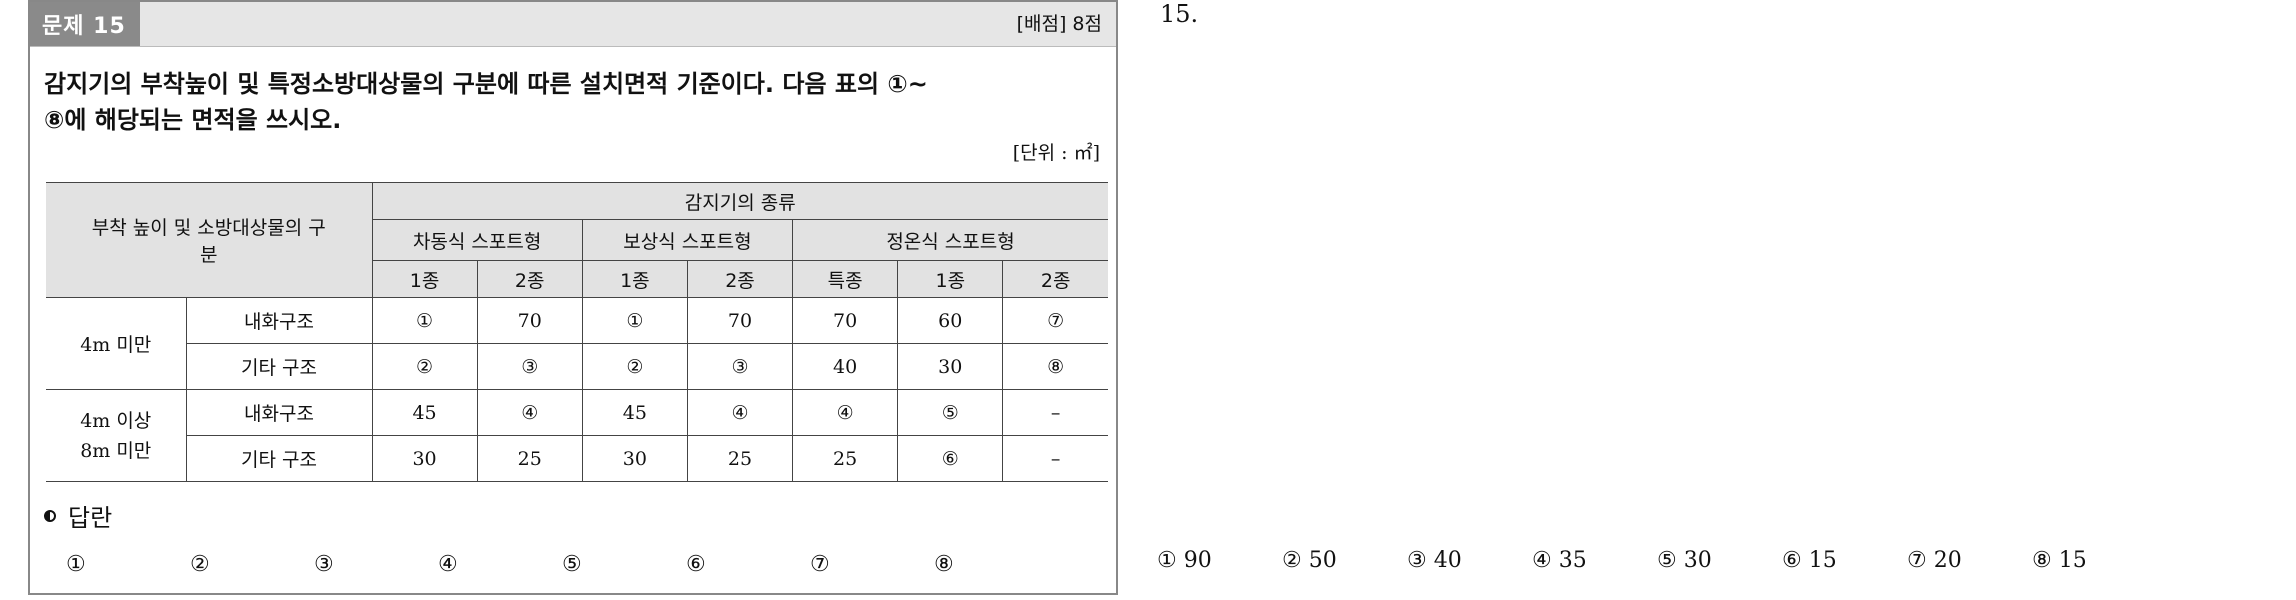 The image size is (2296, 600). I want to click on solution-answer: ③ 40, so click(1434, 560).